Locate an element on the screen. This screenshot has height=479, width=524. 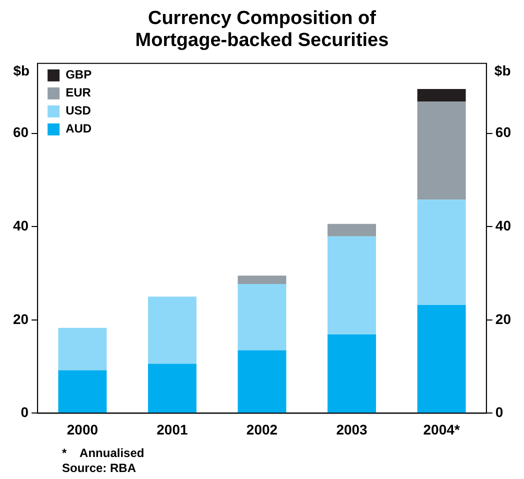
chart-title: Currency Composition of Mortgage-backed Securities is located at coordinates (262, 30).